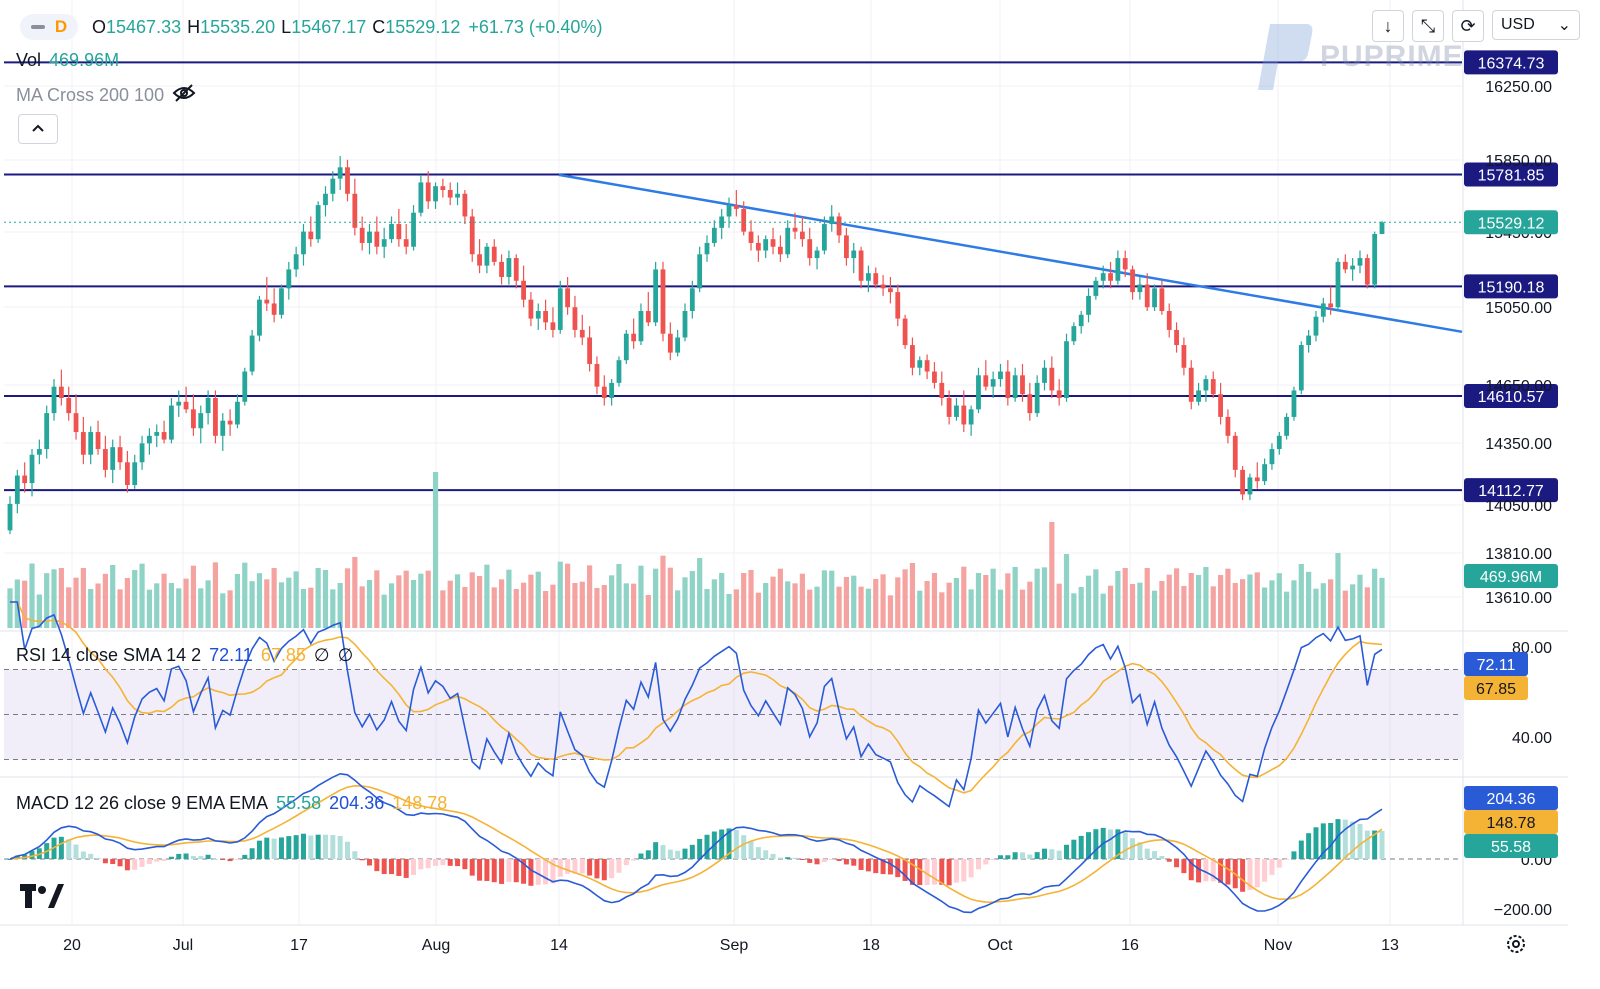 The height and width of the screenshot is (989, 1600). I want to click on settings-button, so click(1516, 944).